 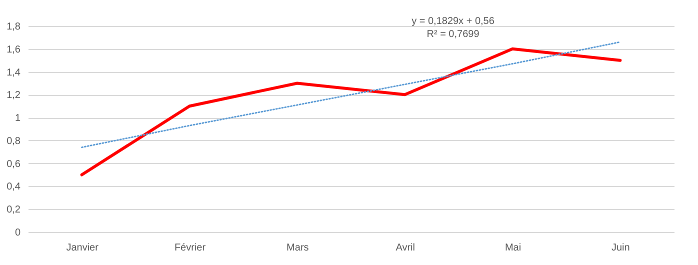 I want to click on annotation: y = 0,1829x + 0,56, so click(x=453, y=21).